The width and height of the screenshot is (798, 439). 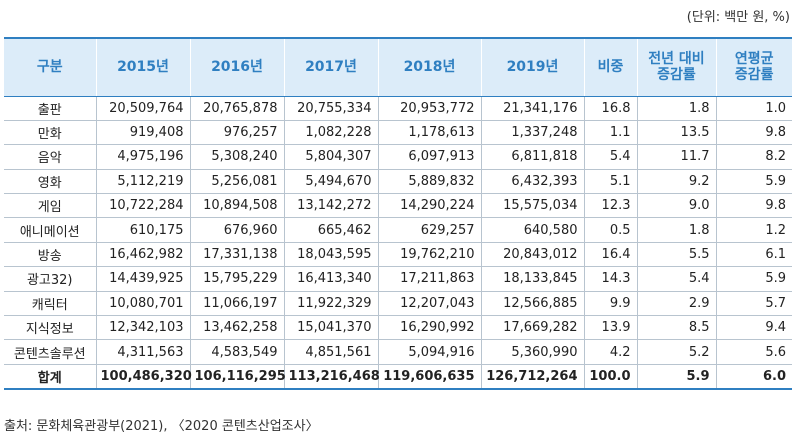 What do you see at coordinates (753, 352) in the screenshot?
I see `cell-cagr: 5.6` at bounding box center [753, 352].